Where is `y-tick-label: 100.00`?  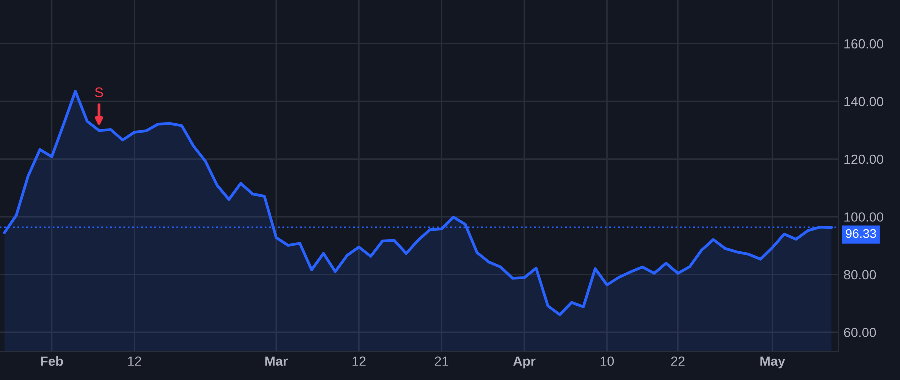 y-tick-label: 100.00 is located at coordinates (864, 217).